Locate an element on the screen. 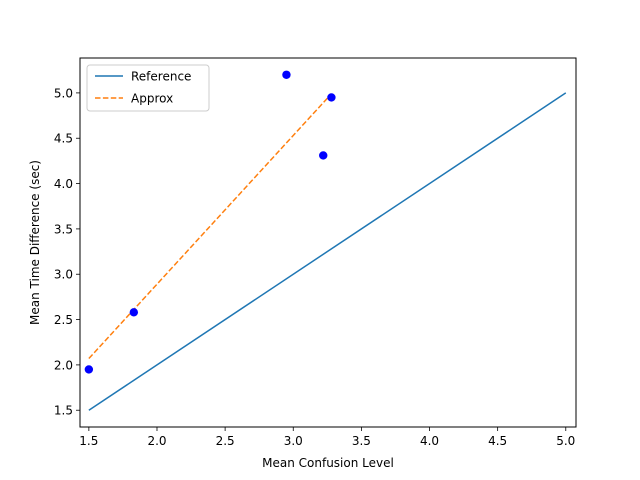  x-tick-label: 2.5 is located at coordinates (225, 441).